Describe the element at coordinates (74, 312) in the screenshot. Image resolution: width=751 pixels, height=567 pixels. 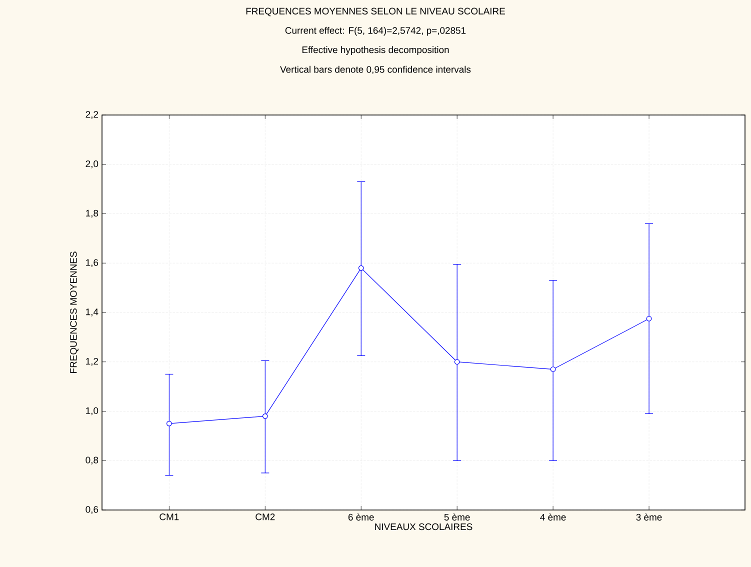
I see `y-axis-title: FREQUENCES MOYENNES` at that location.